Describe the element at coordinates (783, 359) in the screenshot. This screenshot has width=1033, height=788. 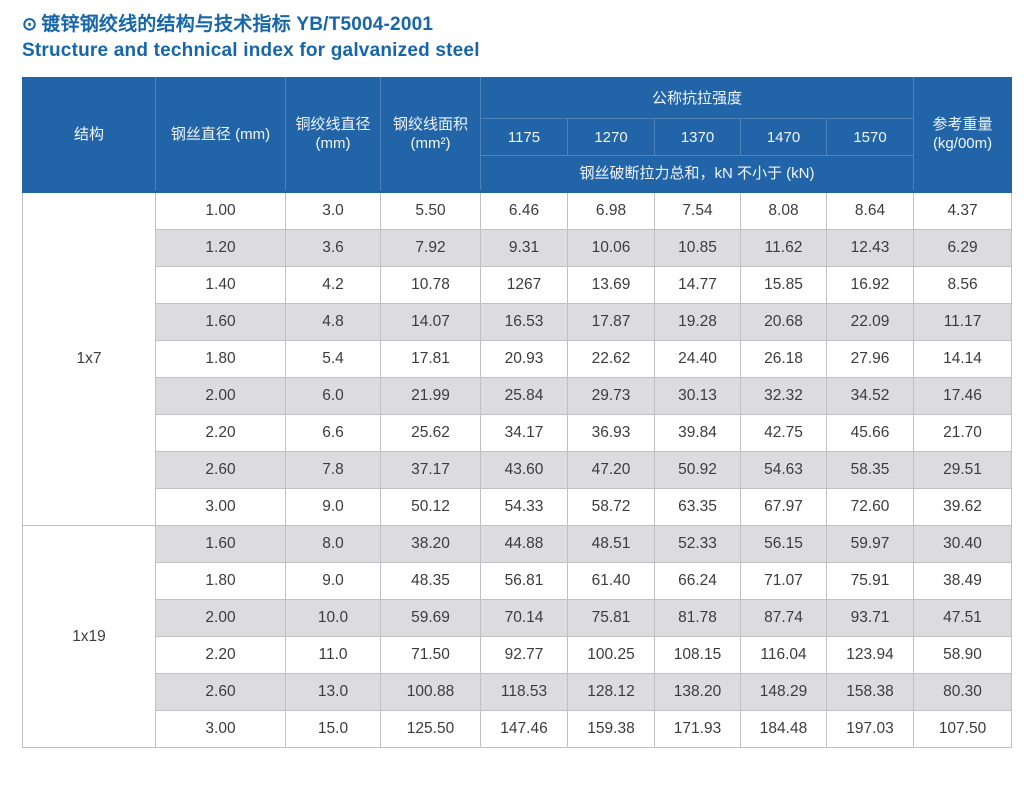
I see `data-cell: 26.18` at that location.